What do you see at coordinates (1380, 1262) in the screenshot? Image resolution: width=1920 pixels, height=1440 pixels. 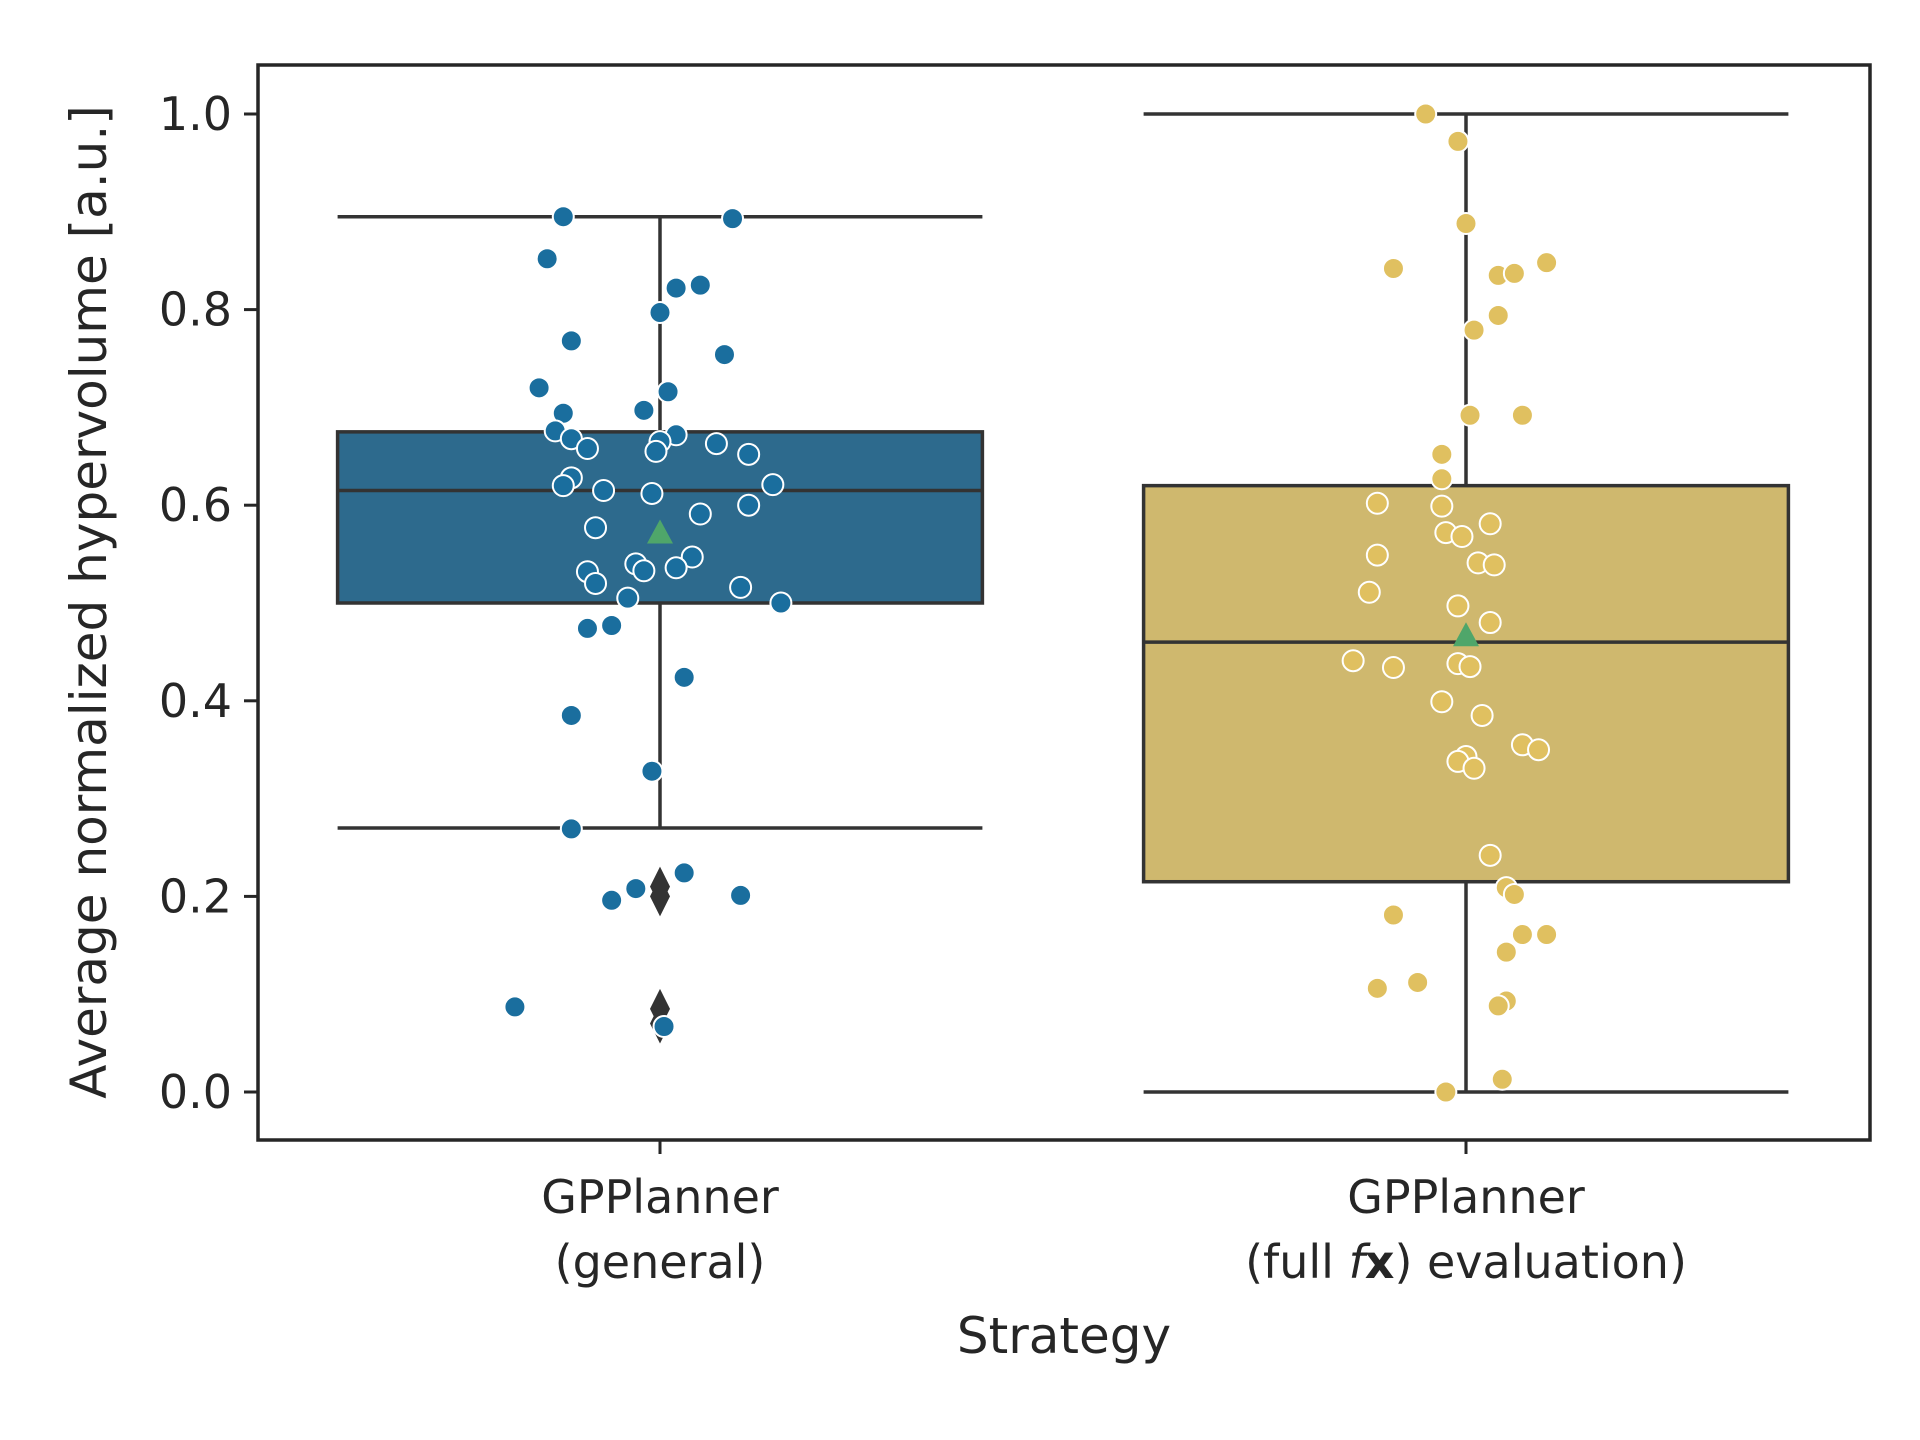 I see `x-tick-label-1-line2-bold: x` at bounding box center [1380, 1262].